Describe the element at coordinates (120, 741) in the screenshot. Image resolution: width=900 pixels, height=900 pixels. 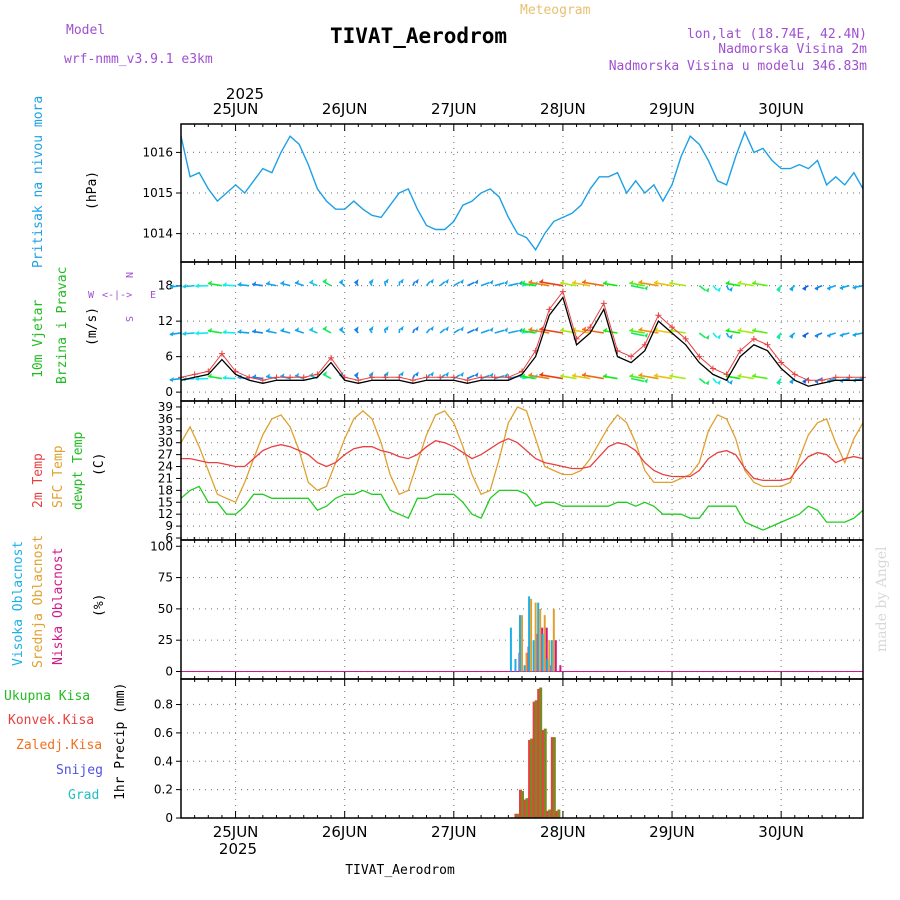
I see `precip-unit: 1hr Precip (mm)` at that location.